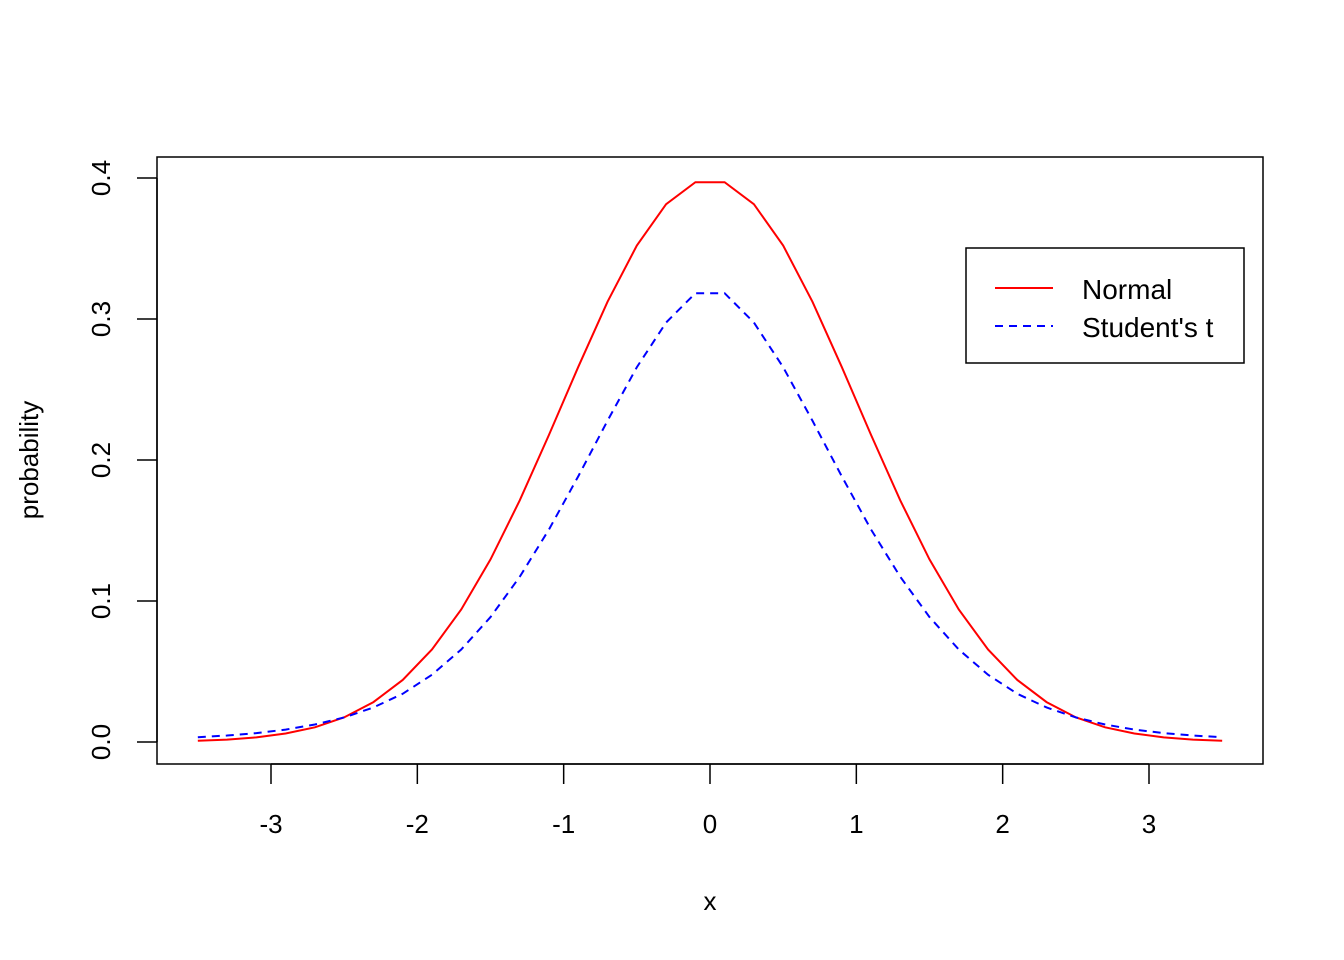 Image resolution: width=1344 pixels, height=960 pixels. What do you see at coordinates (1127, 289) in the screenshot?
I see `legend-label-normal: Normal` at bounding box center [1127, 289].